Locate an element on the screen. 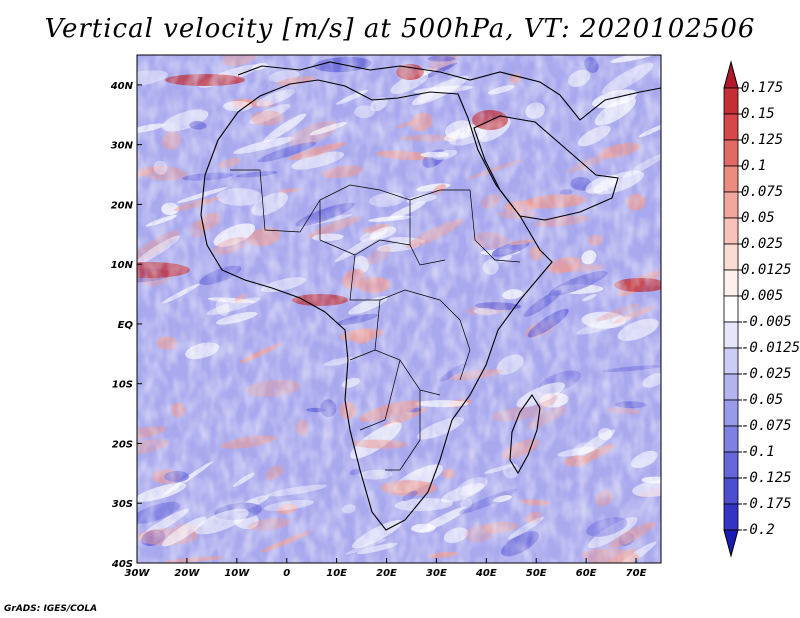 This screenshot has height=618, width=800. lat-tick-label: 40S is located at coordinates (122, 564).